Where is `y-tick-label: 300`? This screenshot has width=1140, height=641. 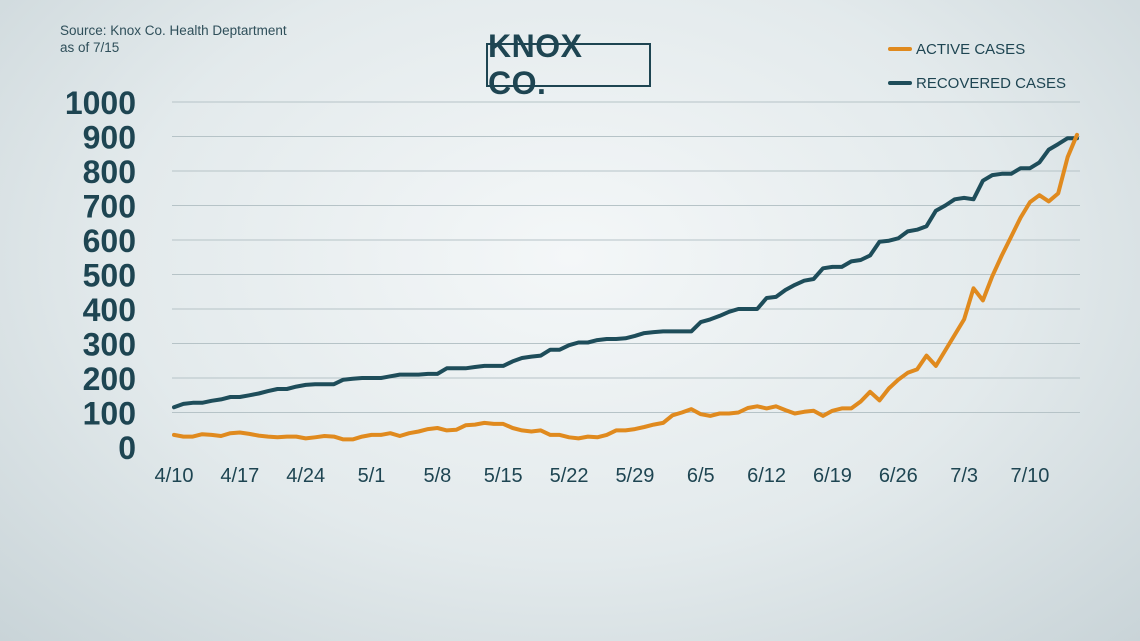
y-tick-label: 300 is located at coordinates (109, 345).